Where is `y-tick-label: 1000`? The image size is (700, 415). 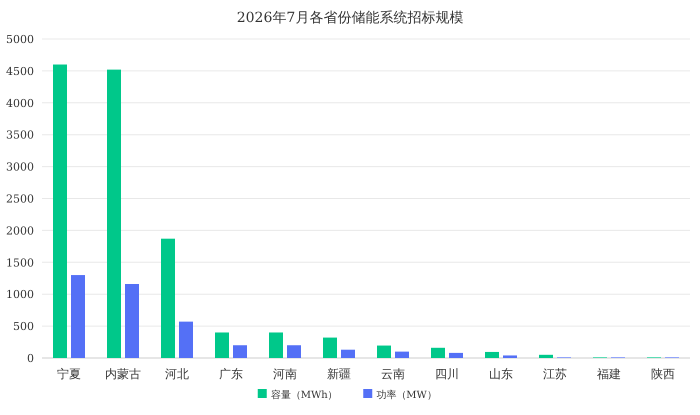 y-tick-label: 1000 is located at coordinates (20, 295).